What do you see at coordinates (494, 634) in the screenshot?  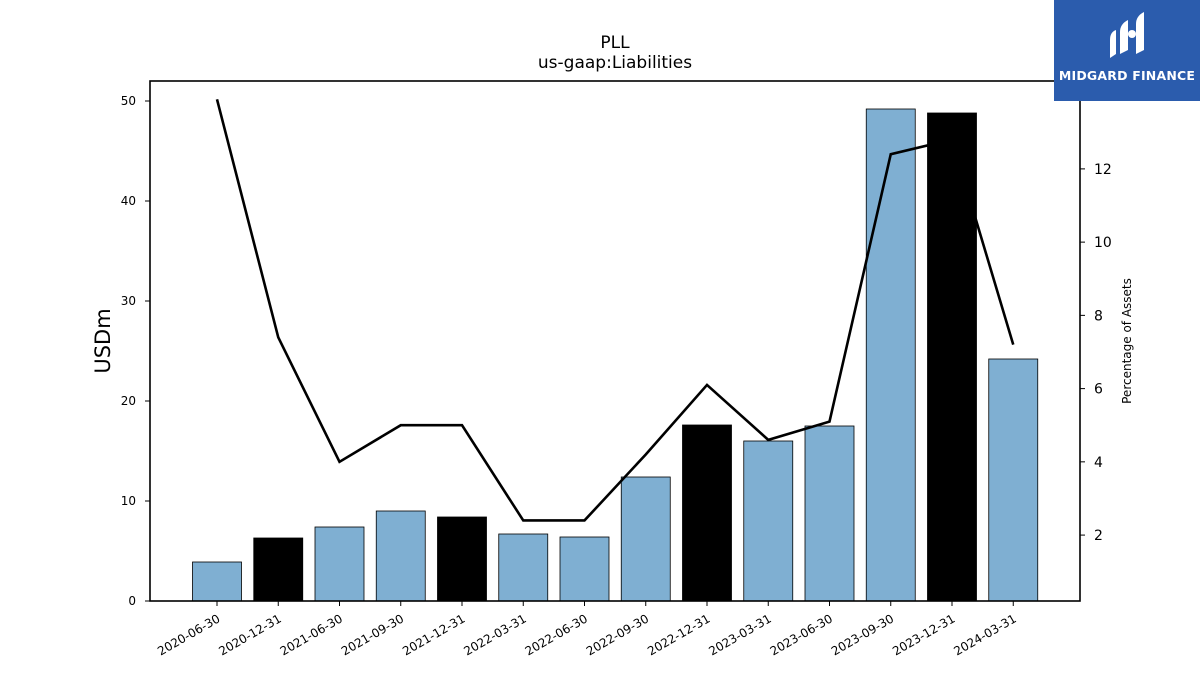 I see `x-tick-label: 2022-03-31` at bounding box center [494, 634].